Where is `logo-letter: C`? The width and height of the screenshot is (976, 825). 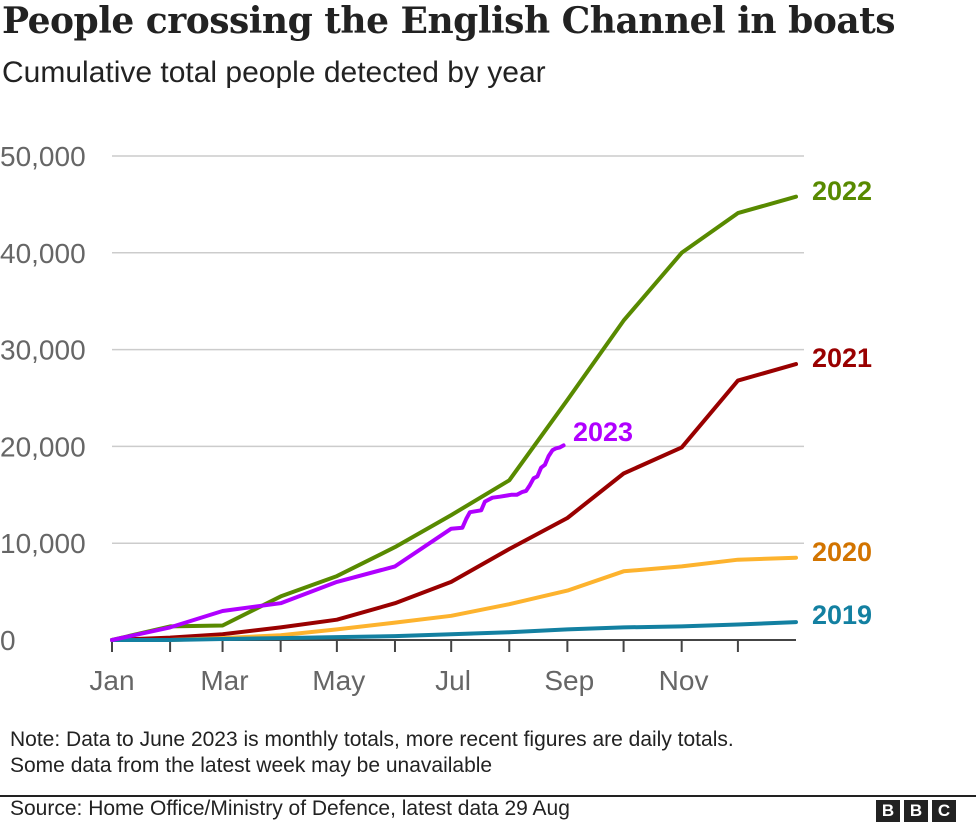 logo-letter: C is located at coordinates (944, 811).